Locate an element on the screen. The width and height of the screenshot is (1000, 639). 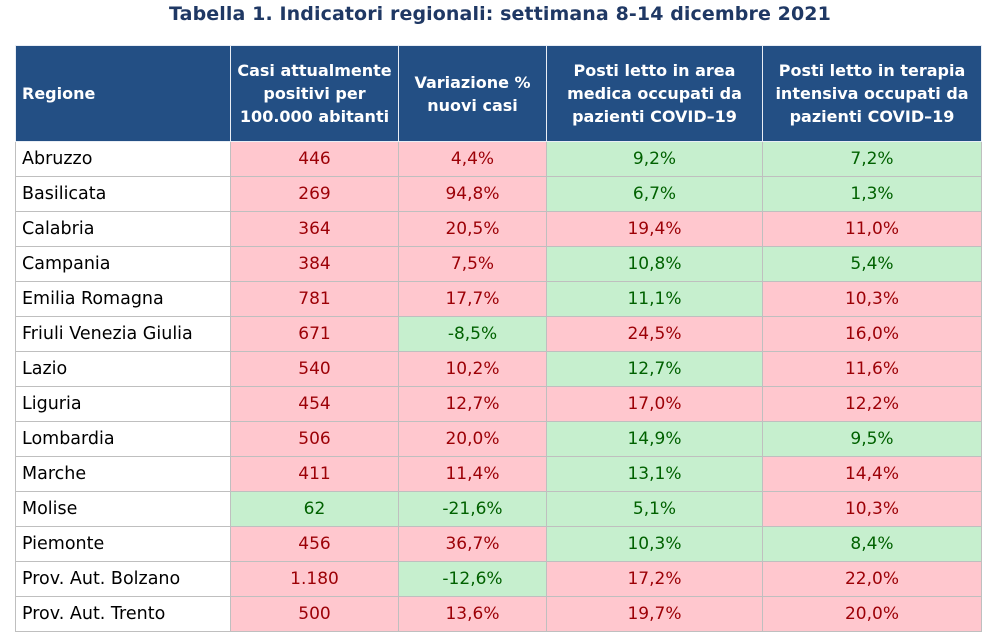
cases-cell: 506 is located at coordinates (314, 439).